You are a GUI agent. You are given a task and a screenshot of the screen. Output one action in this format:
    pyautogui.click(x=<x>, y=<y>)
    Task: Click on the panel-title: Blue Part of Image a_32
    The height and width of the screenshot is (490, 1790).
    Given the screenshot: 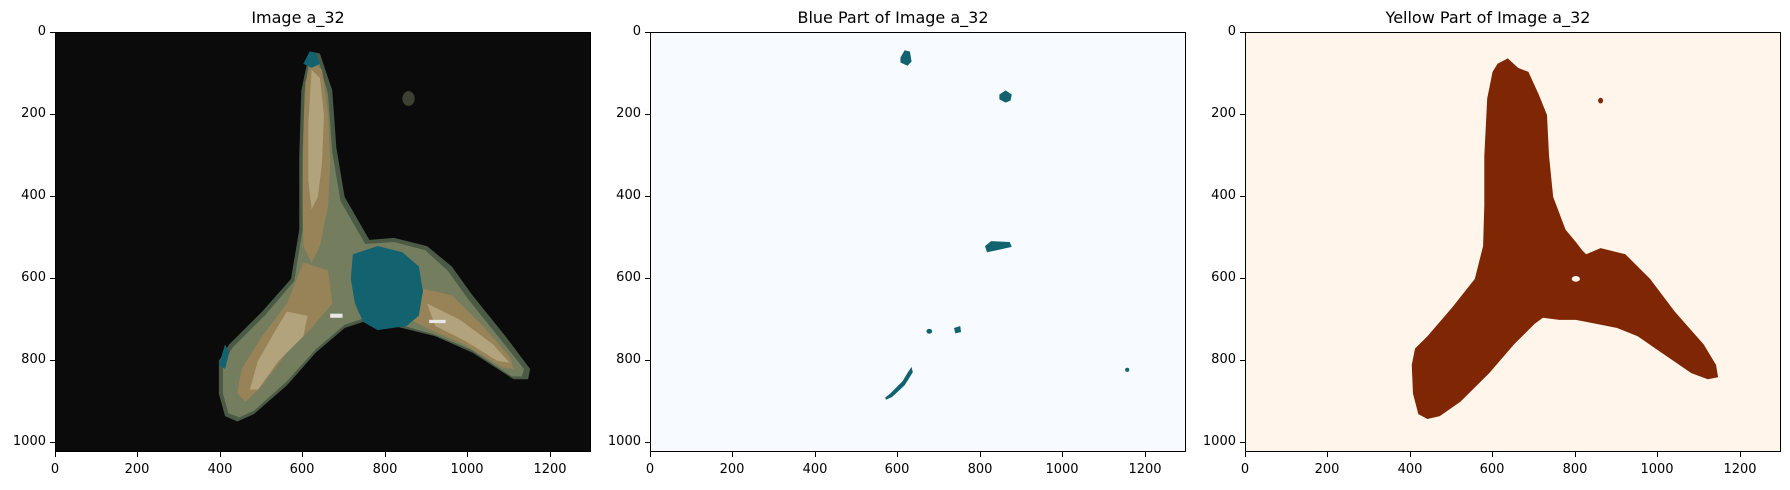 What is the action you would take?
    pyautogui.click(x=893, y=17)
    